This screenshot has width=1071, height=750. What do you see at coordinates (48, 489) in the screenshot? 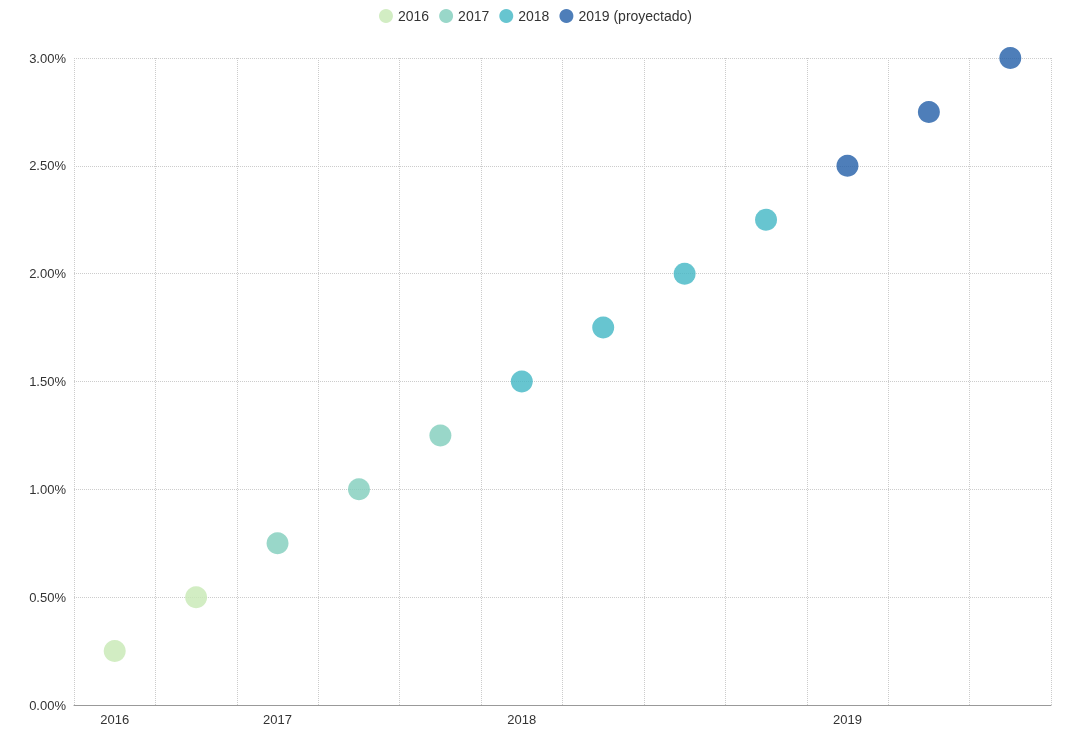
I see `y-tick-label: 1.00%` at bounding box center [48, 489].